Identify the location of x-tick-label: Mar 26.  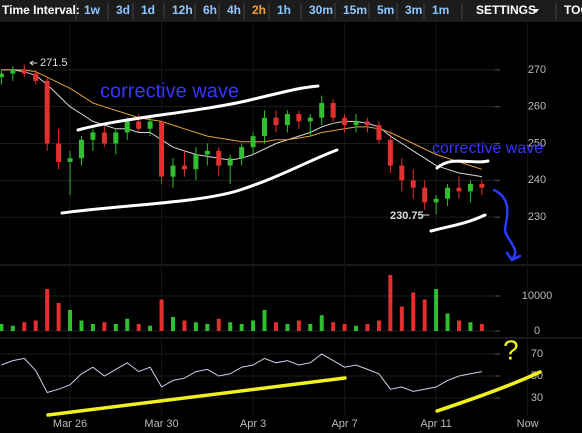
(70, 424).